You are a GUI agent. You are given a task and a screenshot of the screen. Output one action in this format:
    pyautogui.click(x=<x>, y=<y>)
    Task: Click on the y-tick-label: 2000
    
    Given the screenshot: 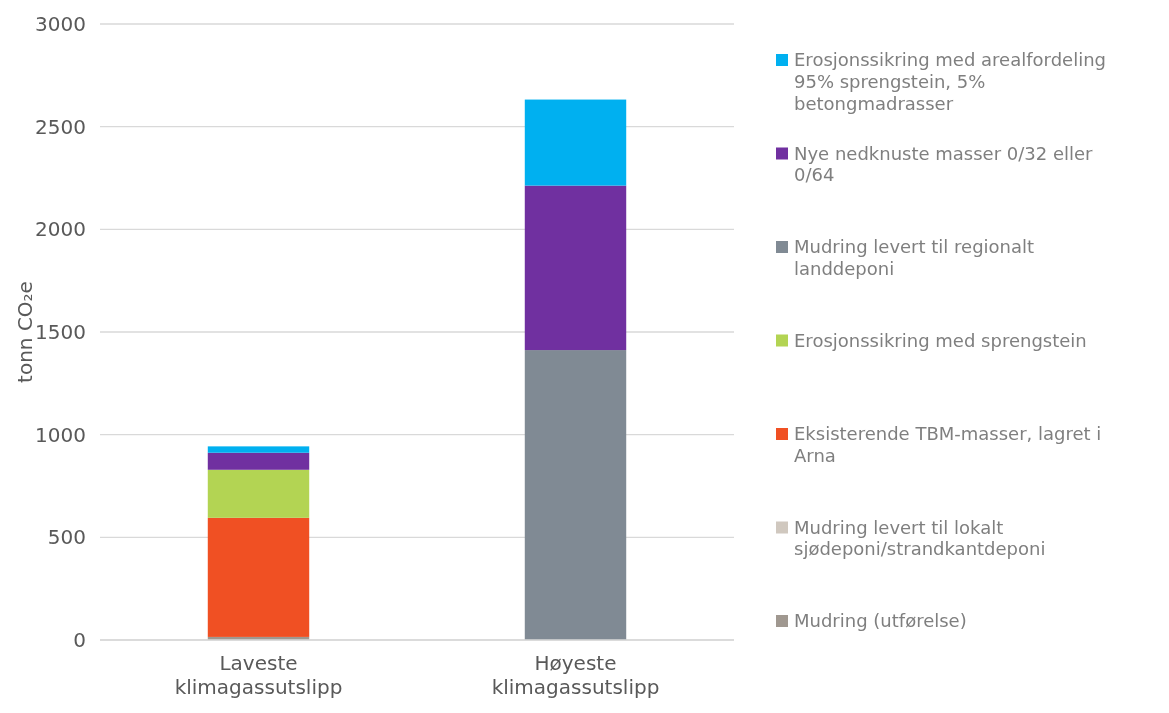 What is the action you would take?
    pyautogui.click(x=60, y=229)
    